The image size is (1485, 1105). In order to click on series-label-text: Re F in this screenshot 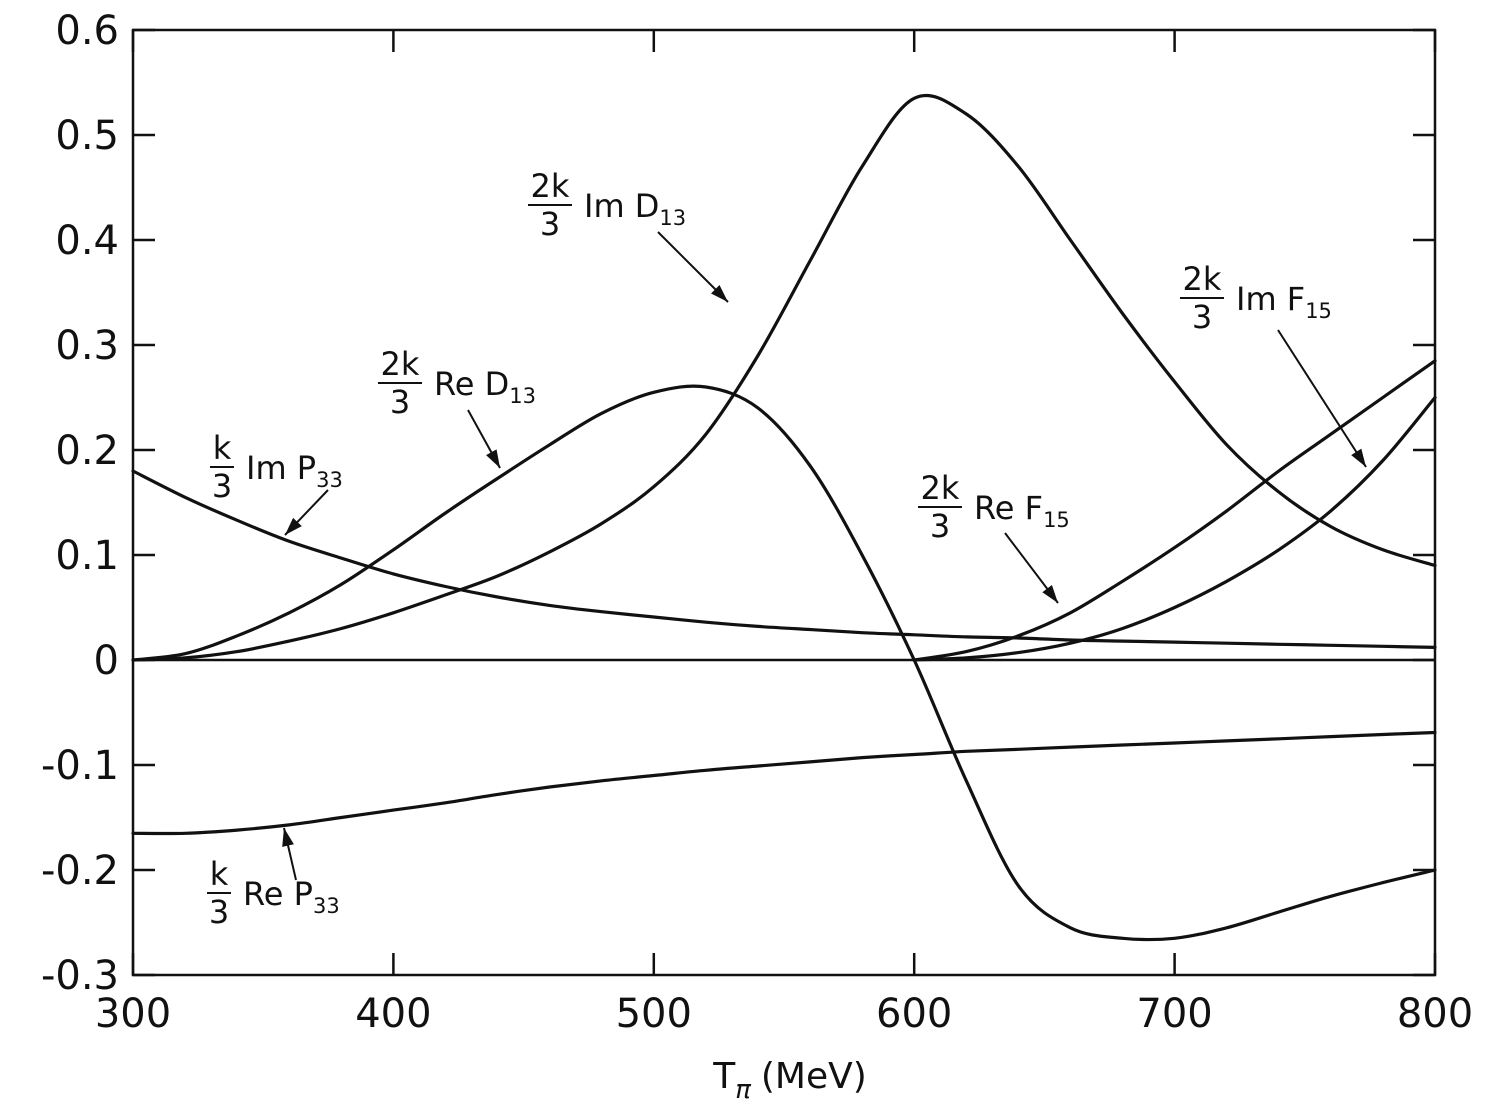, I will do `click(1008, 508)`.